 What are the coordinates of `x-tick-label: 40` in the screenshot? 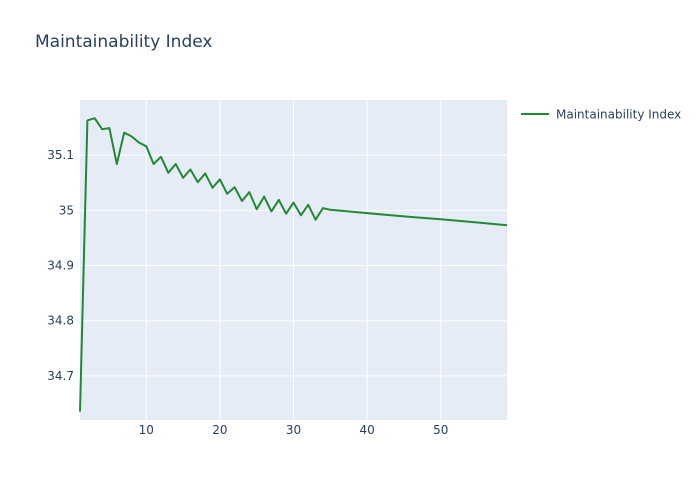 It's located at (366, 430).